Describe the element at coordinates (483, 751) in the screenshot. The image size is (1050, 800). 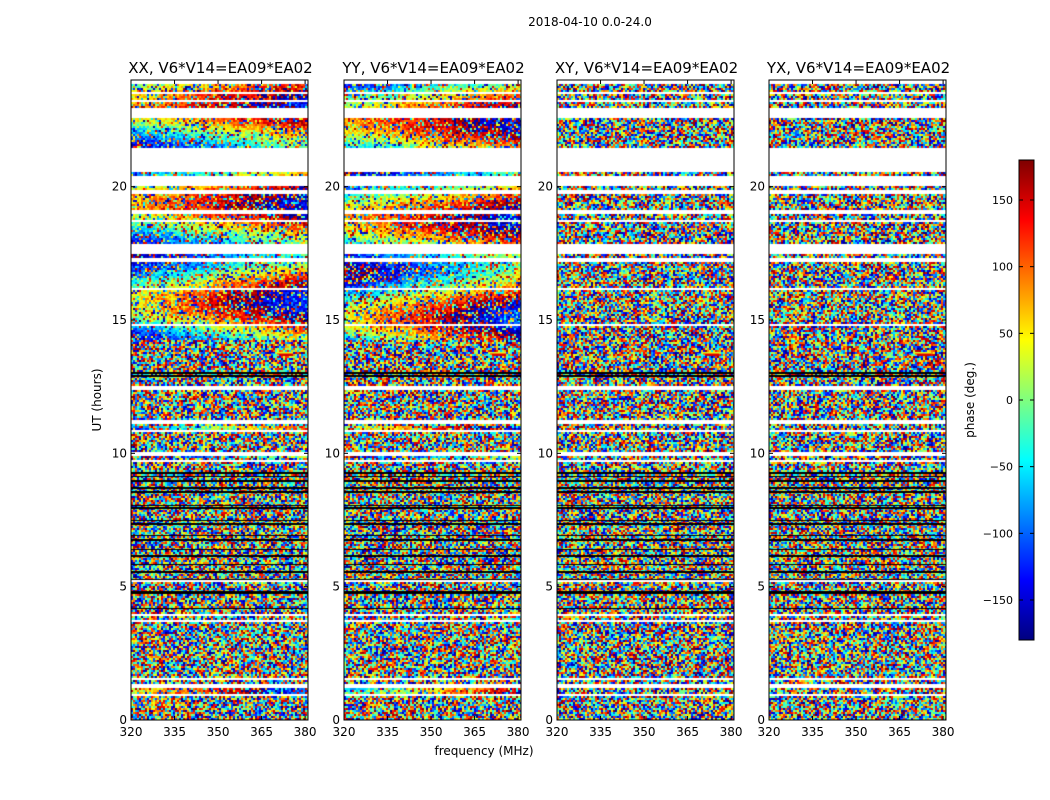
I see `x-axis-label: frequency (MHz)` at that location.